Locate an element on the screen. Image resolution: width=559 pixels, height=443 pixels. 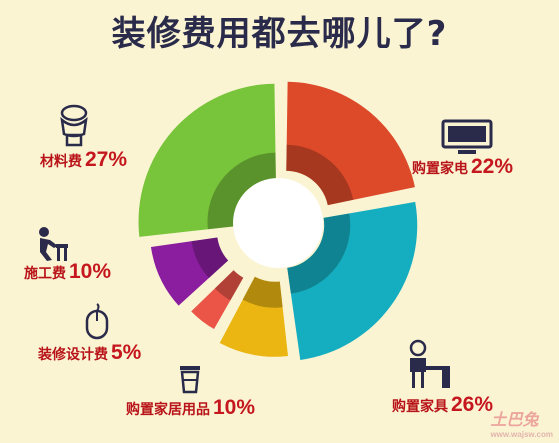
slice-value-appliances: 22% is located at coordinates (492, 166).